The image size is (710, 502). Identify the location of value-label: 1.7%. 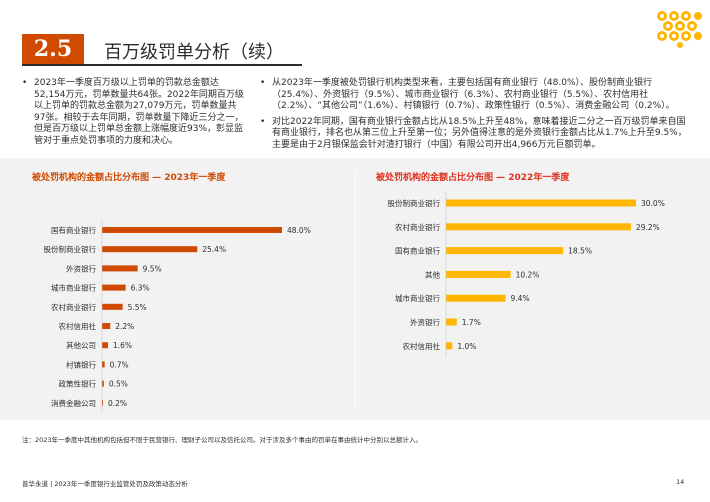
(471, 322).